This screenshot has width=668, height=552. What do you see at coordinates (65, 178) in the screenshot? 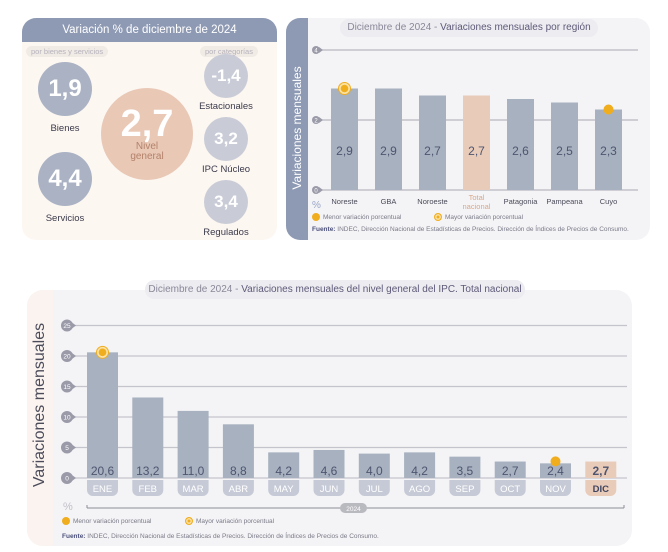
I see `services-value: 4,4` at bounding box center [65, 178].